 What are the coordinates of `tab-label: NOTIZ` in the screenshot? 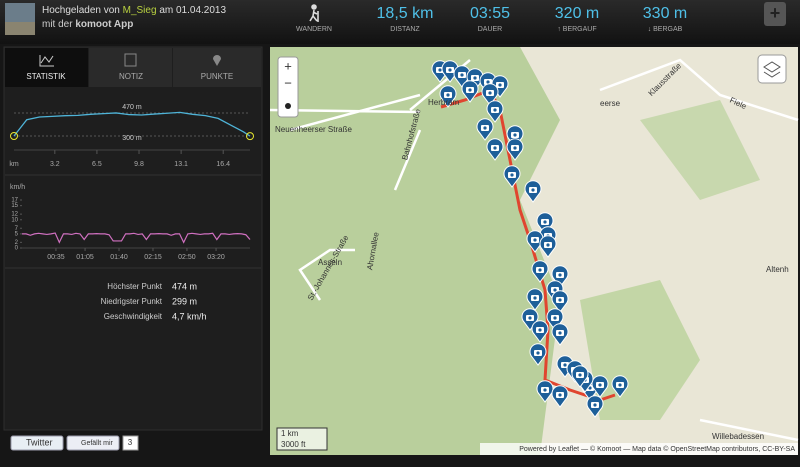 It's located at (131, 76).